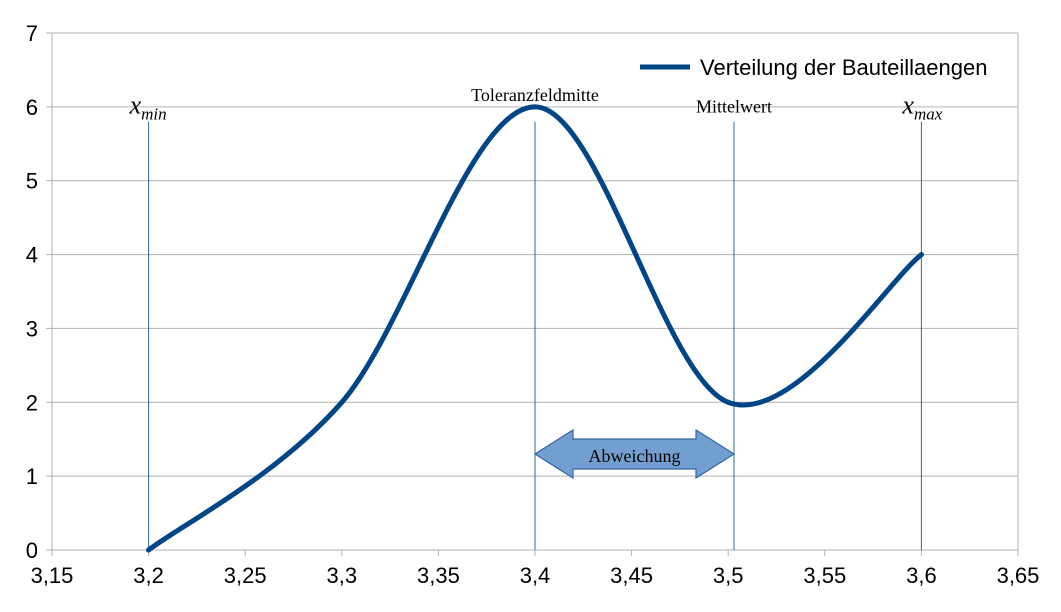 The width and height of the screenshot is (1061, 612). Describe the element at coordinates (32, 107) in the screenshot. I see `y-tick-label: 6` at that location.